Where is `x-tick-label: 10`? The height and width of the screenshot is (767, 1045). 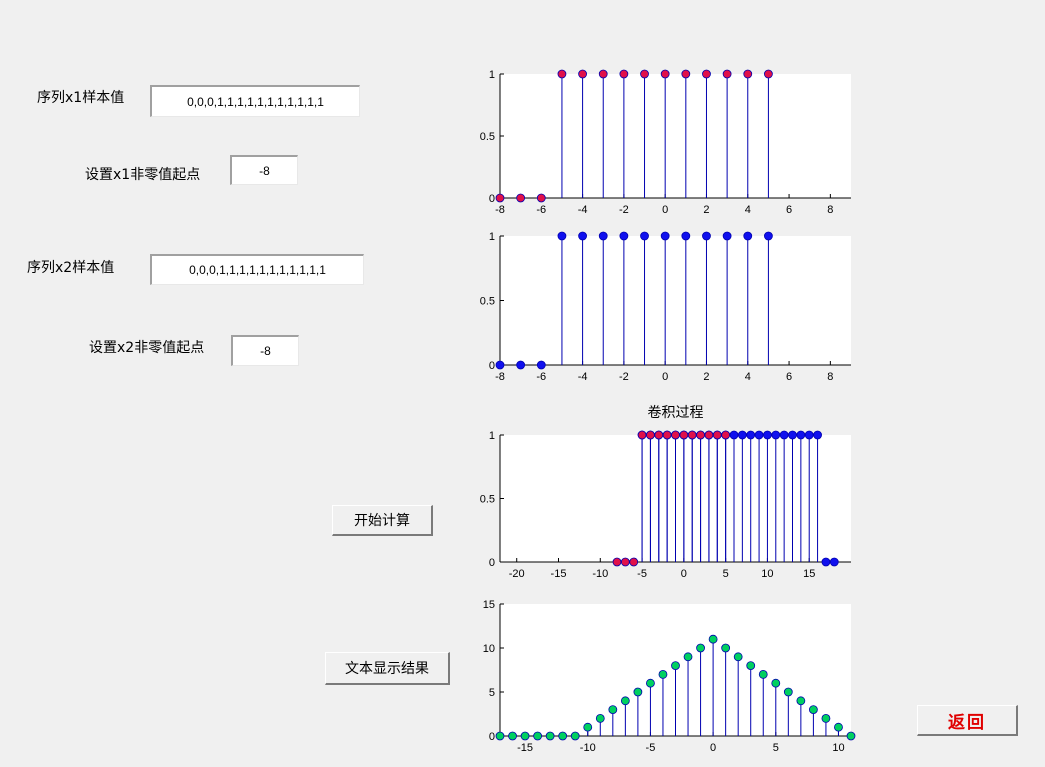
x-tick-label: 10 is located at coordinates (767, 574).